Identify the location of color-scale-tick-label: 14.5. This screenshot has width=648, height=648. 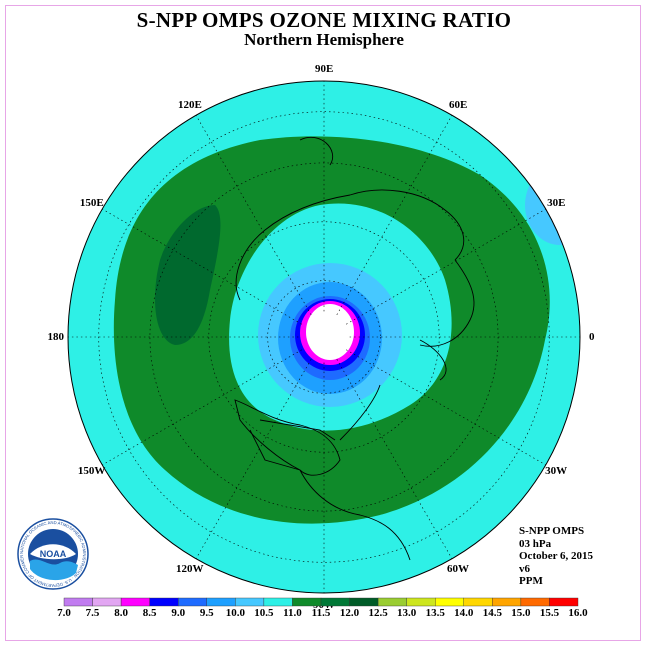
(492, 613).